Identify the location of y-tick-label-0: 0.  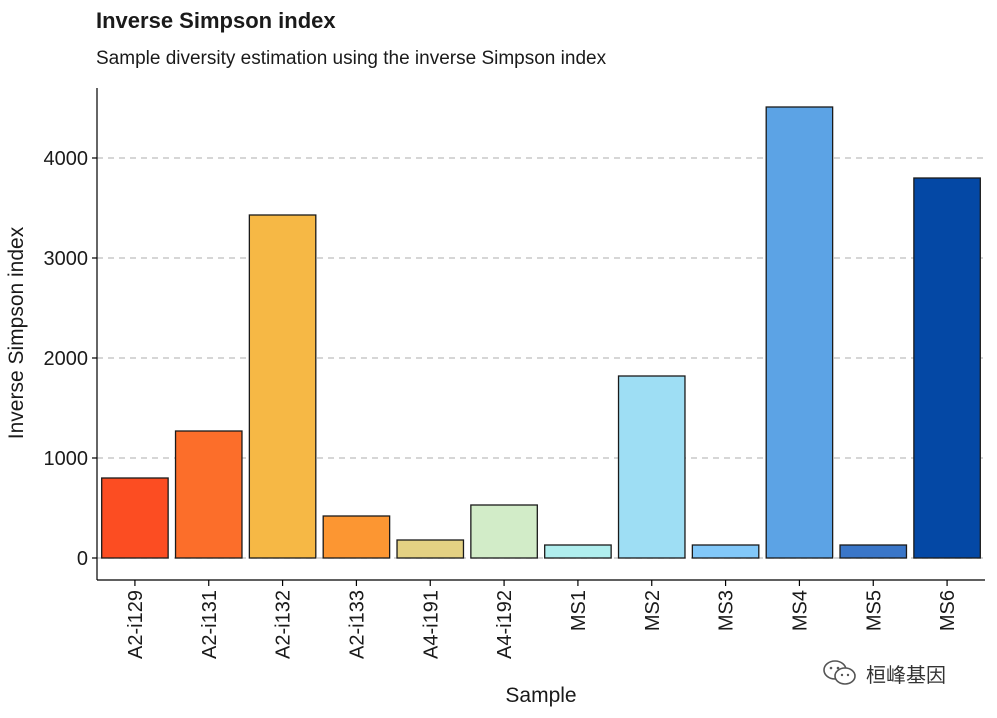
(82, 559).